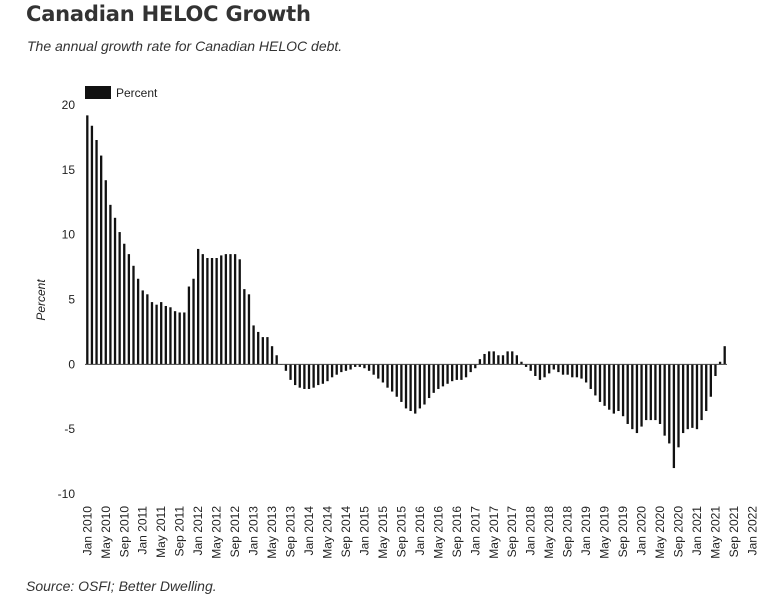  I want to click on x-tick-label: Sep 2019, so click(623, 532).